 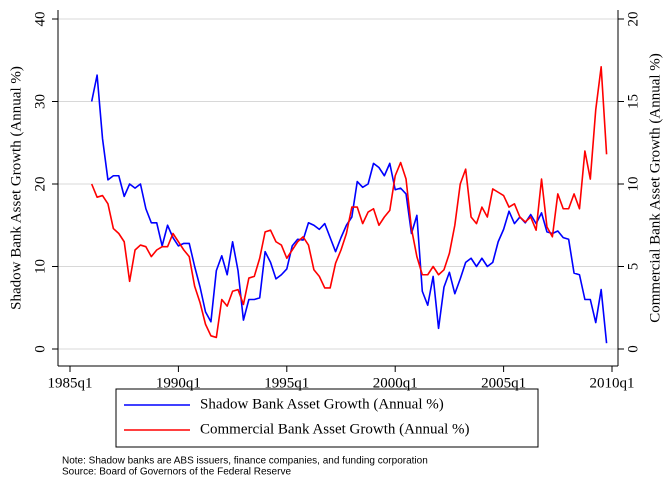 What do you see at coordinates (327, 418) in the screenshot?
I see `legend` at bounding box center [327, 418].